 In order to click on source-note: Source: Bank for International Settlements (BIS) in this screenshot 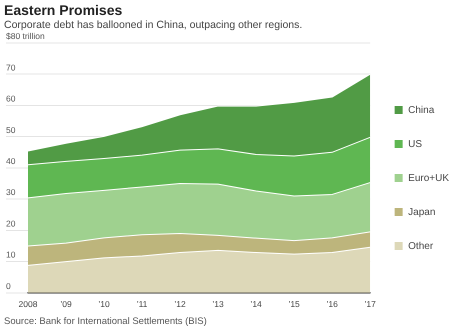, I will do `click(105, 321)`.